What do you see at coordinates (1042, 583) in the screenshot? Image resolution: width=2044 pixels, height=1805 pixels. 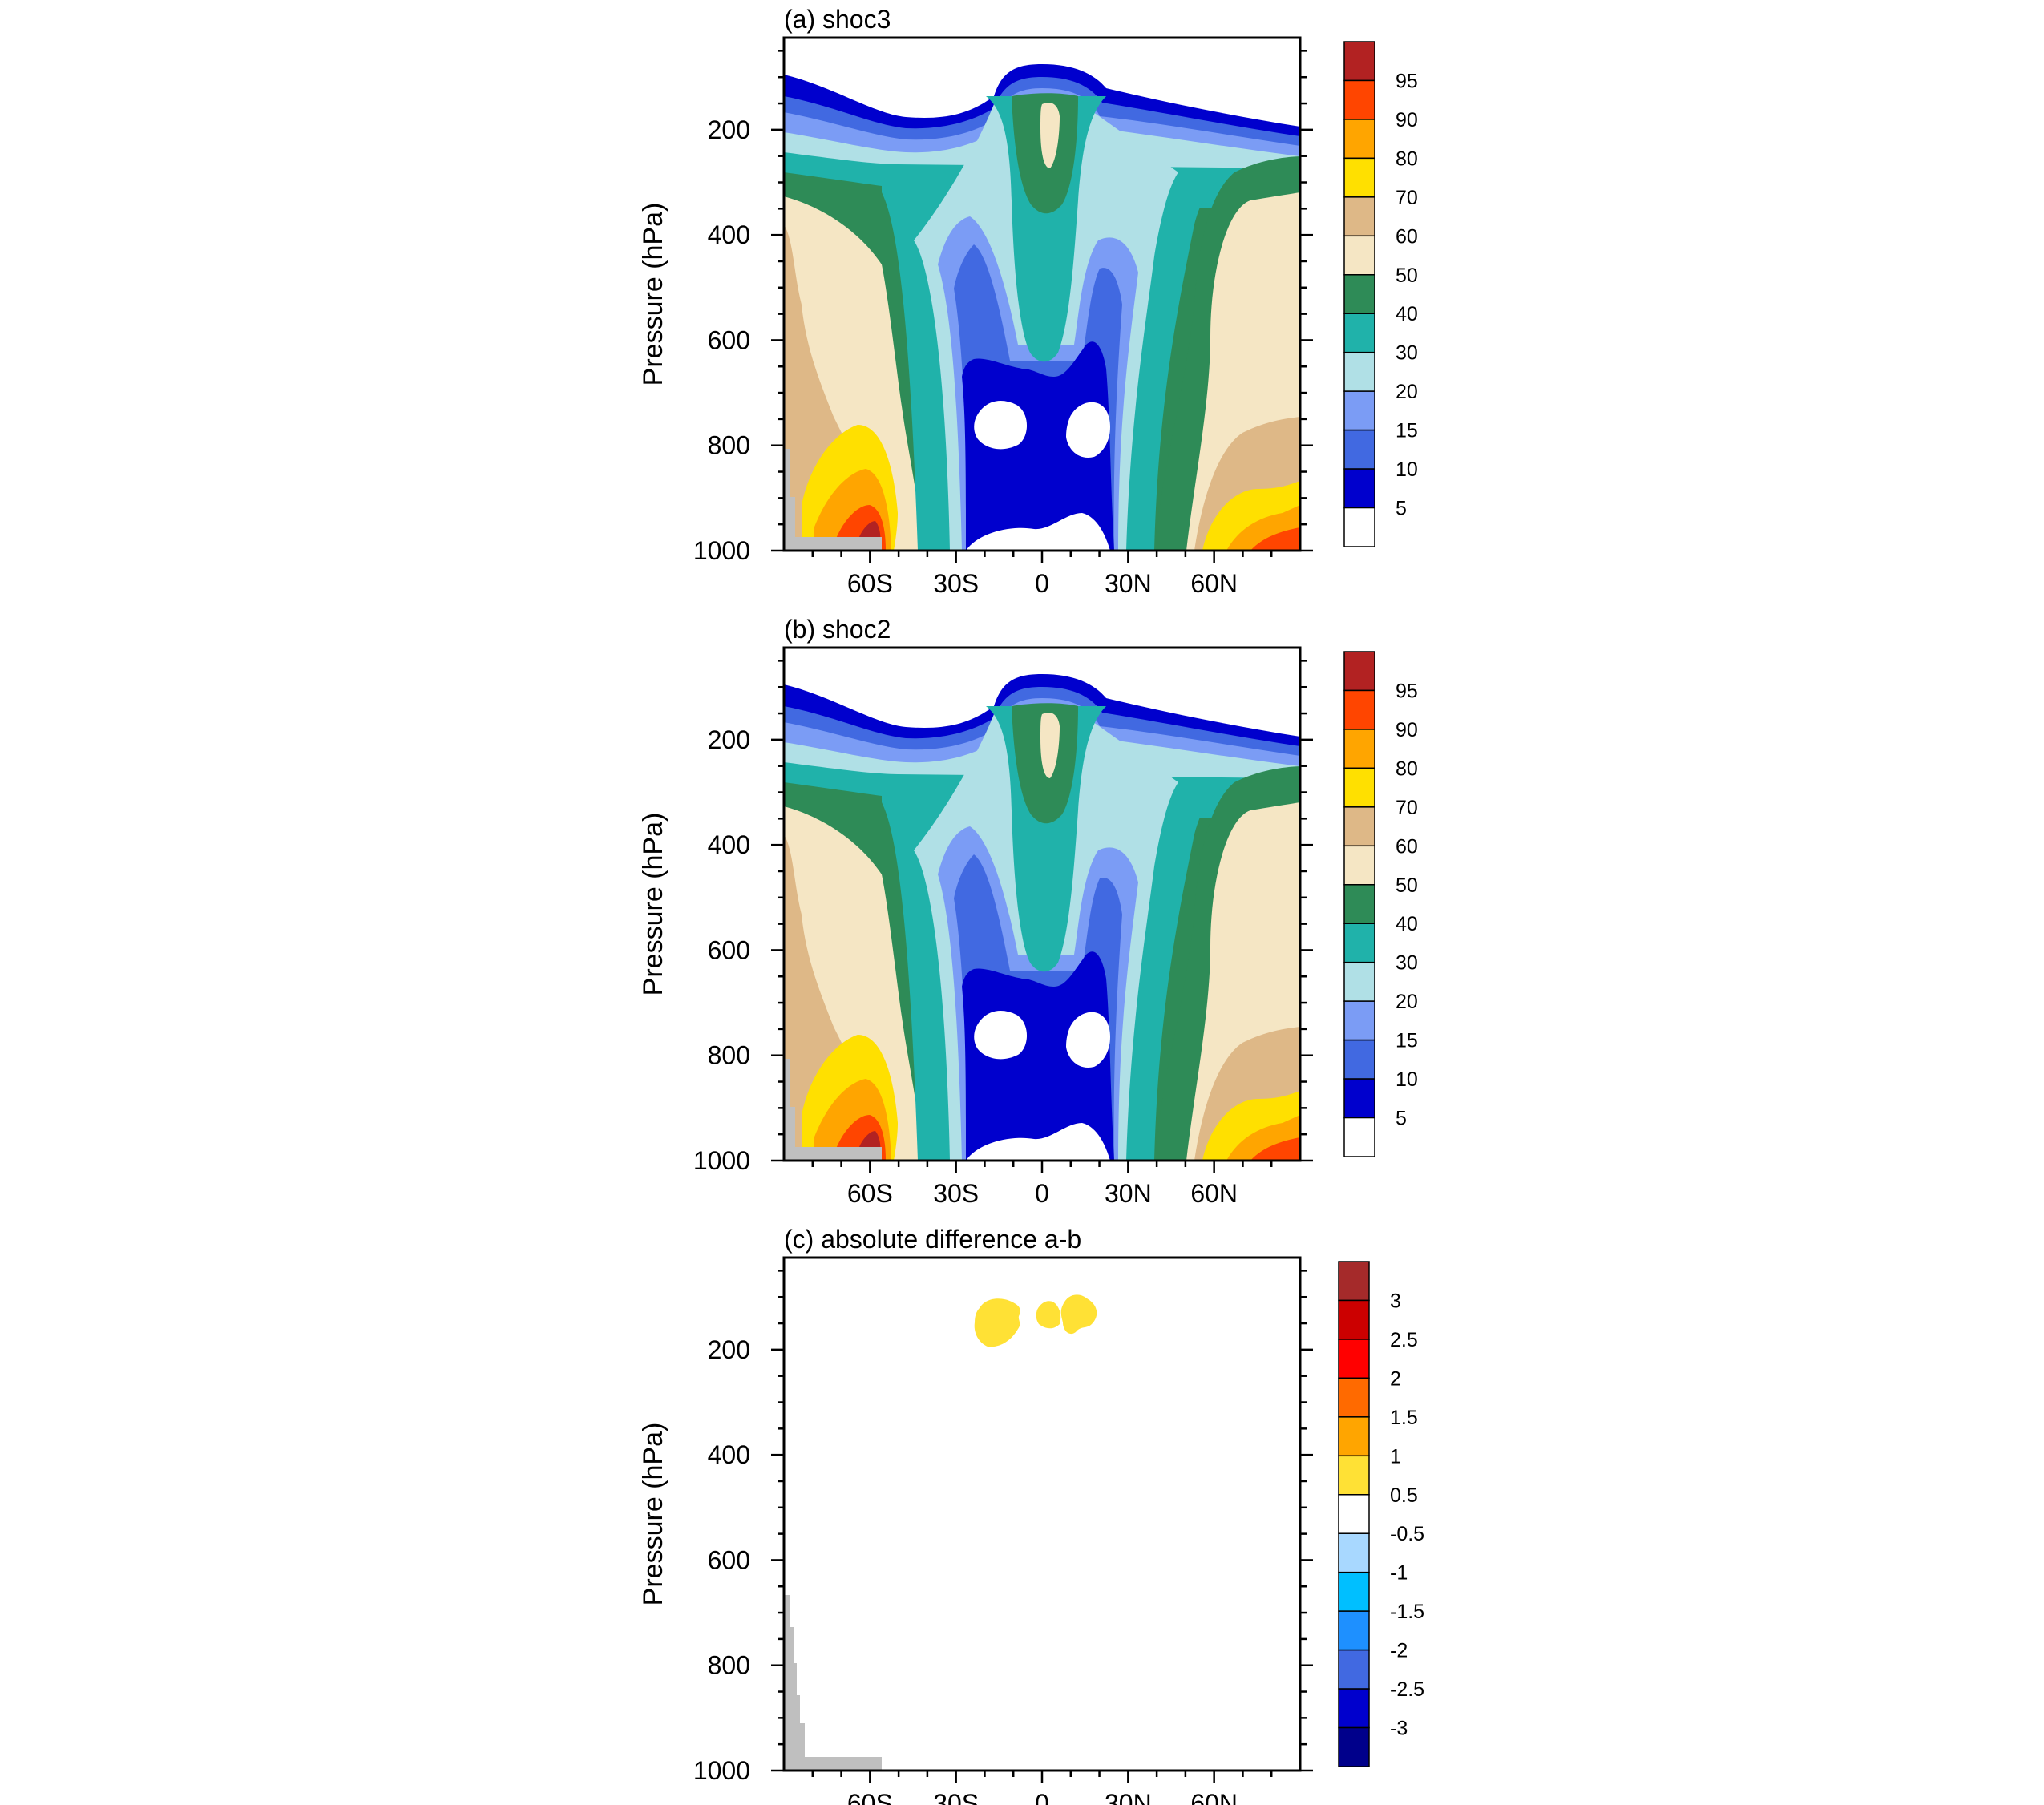 I see `panel-a-x-tick-labels: 60S 30S 0 30N 60N` at bounding box center [1042, 583].